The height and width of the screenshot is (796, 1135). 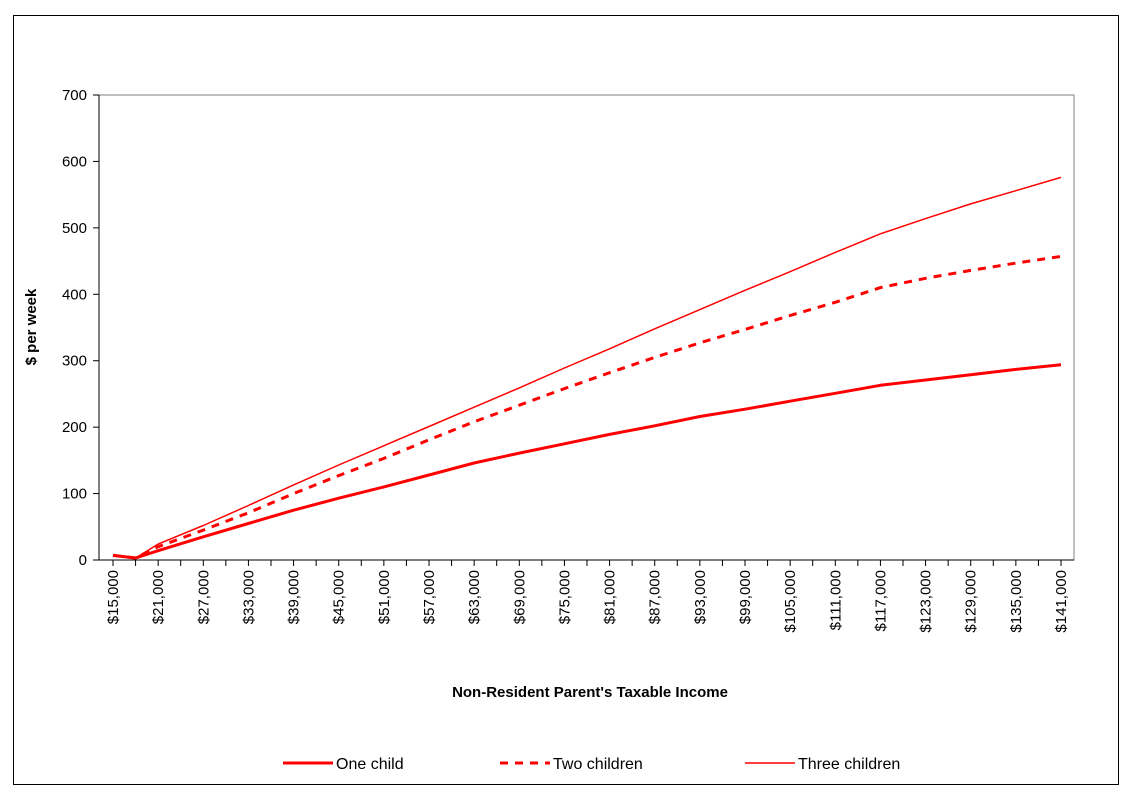 I want to click on x-tick-label: $105,000, so click(x=790, y=601).